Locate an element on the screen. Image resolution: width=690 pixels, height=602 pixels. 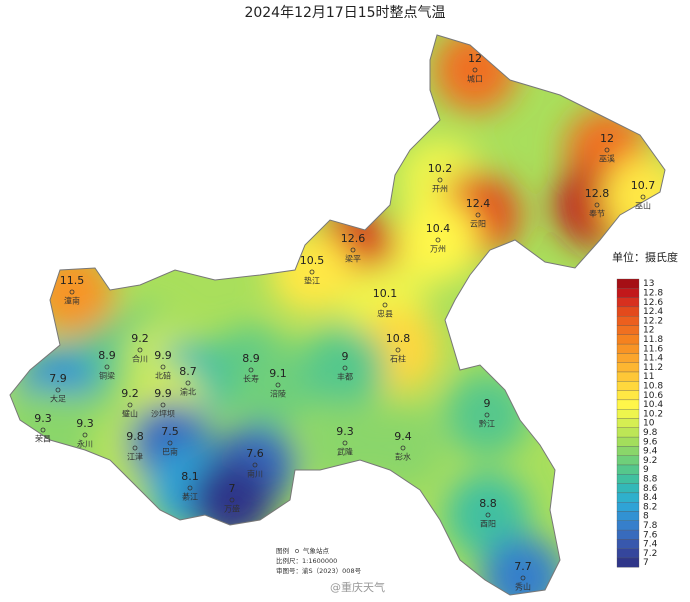
legend-label: 7.2 is located at coordinates (650, 554).